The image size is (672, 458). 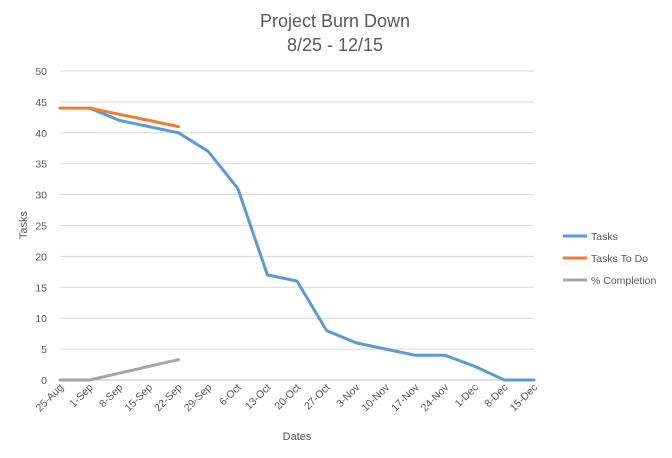 I want to click on y-axis-ticks: 0 5 10 15 20 25 30 35 40 45 50, so click(x=41, y=226).